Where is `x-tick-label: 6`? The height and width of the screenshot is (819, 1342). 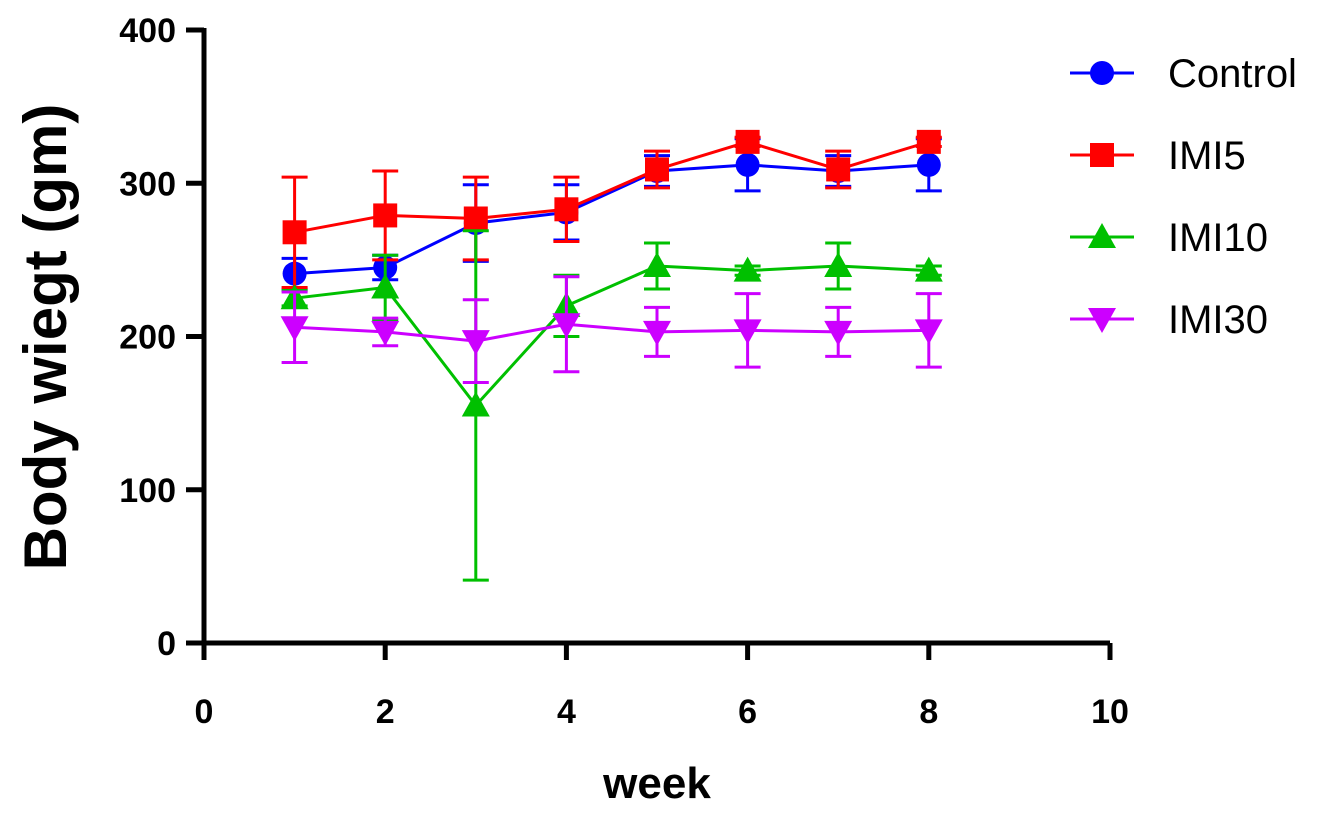 x-tick-label: 6 is located at coordinates (747, 712).